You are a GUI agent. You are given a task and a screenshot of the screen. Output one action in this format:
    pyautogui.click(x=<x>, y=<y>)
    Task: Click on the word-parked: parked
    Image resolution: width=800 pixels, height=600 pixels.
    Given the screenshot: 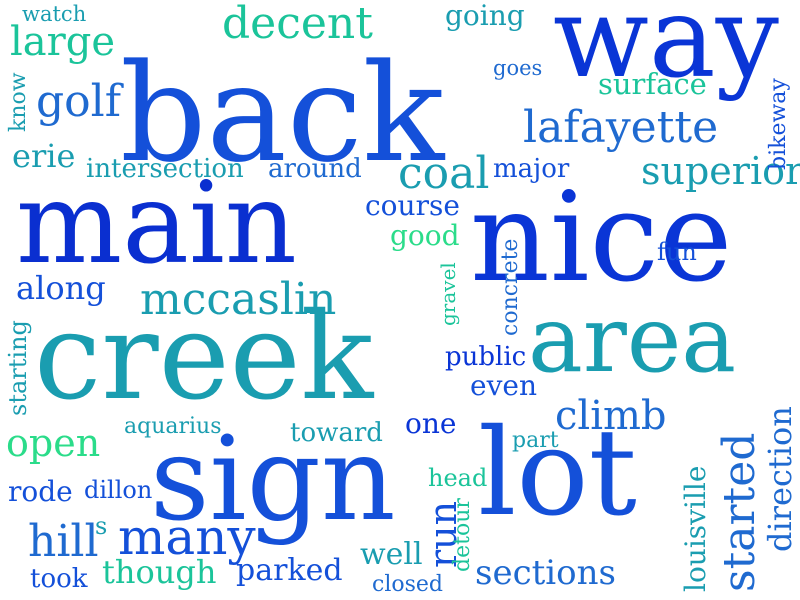 What is the action you would take?
    pyautogui.click(x=289, y=570)
    